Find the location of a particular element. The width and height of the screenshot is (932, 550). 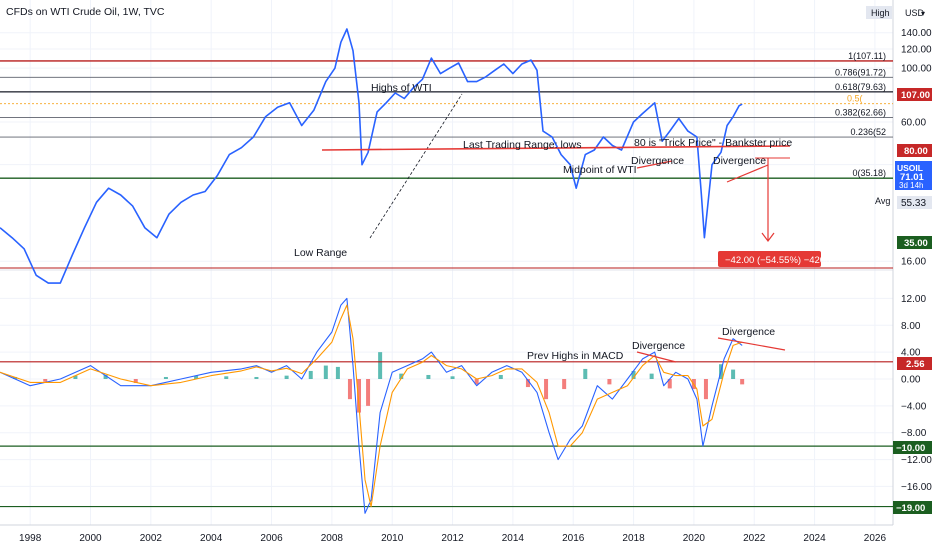

annotation-macd-divergence-1: Divergence is located at coordinates (658, 346).